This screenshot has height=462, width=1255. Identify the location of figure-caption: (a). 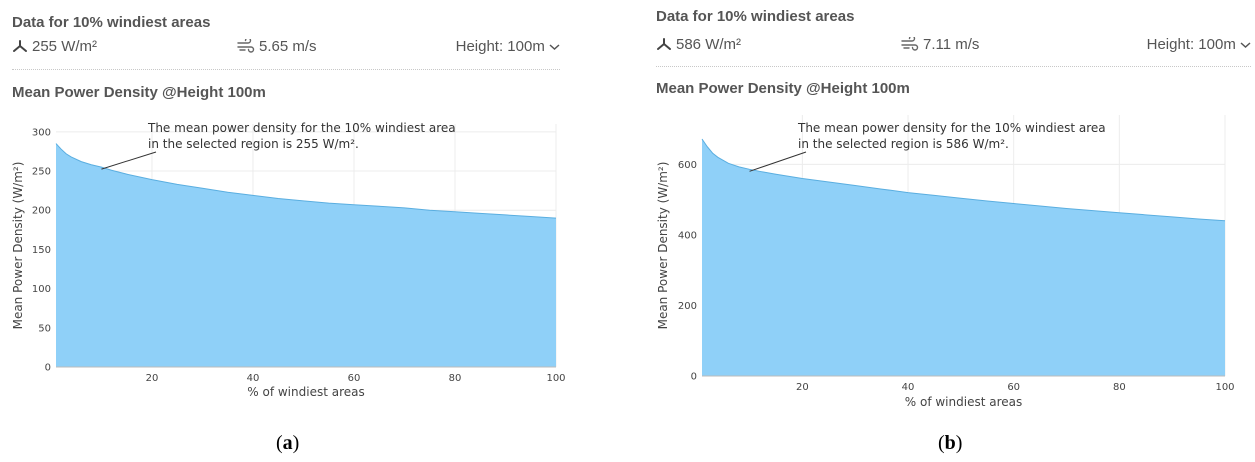
(288, 443).